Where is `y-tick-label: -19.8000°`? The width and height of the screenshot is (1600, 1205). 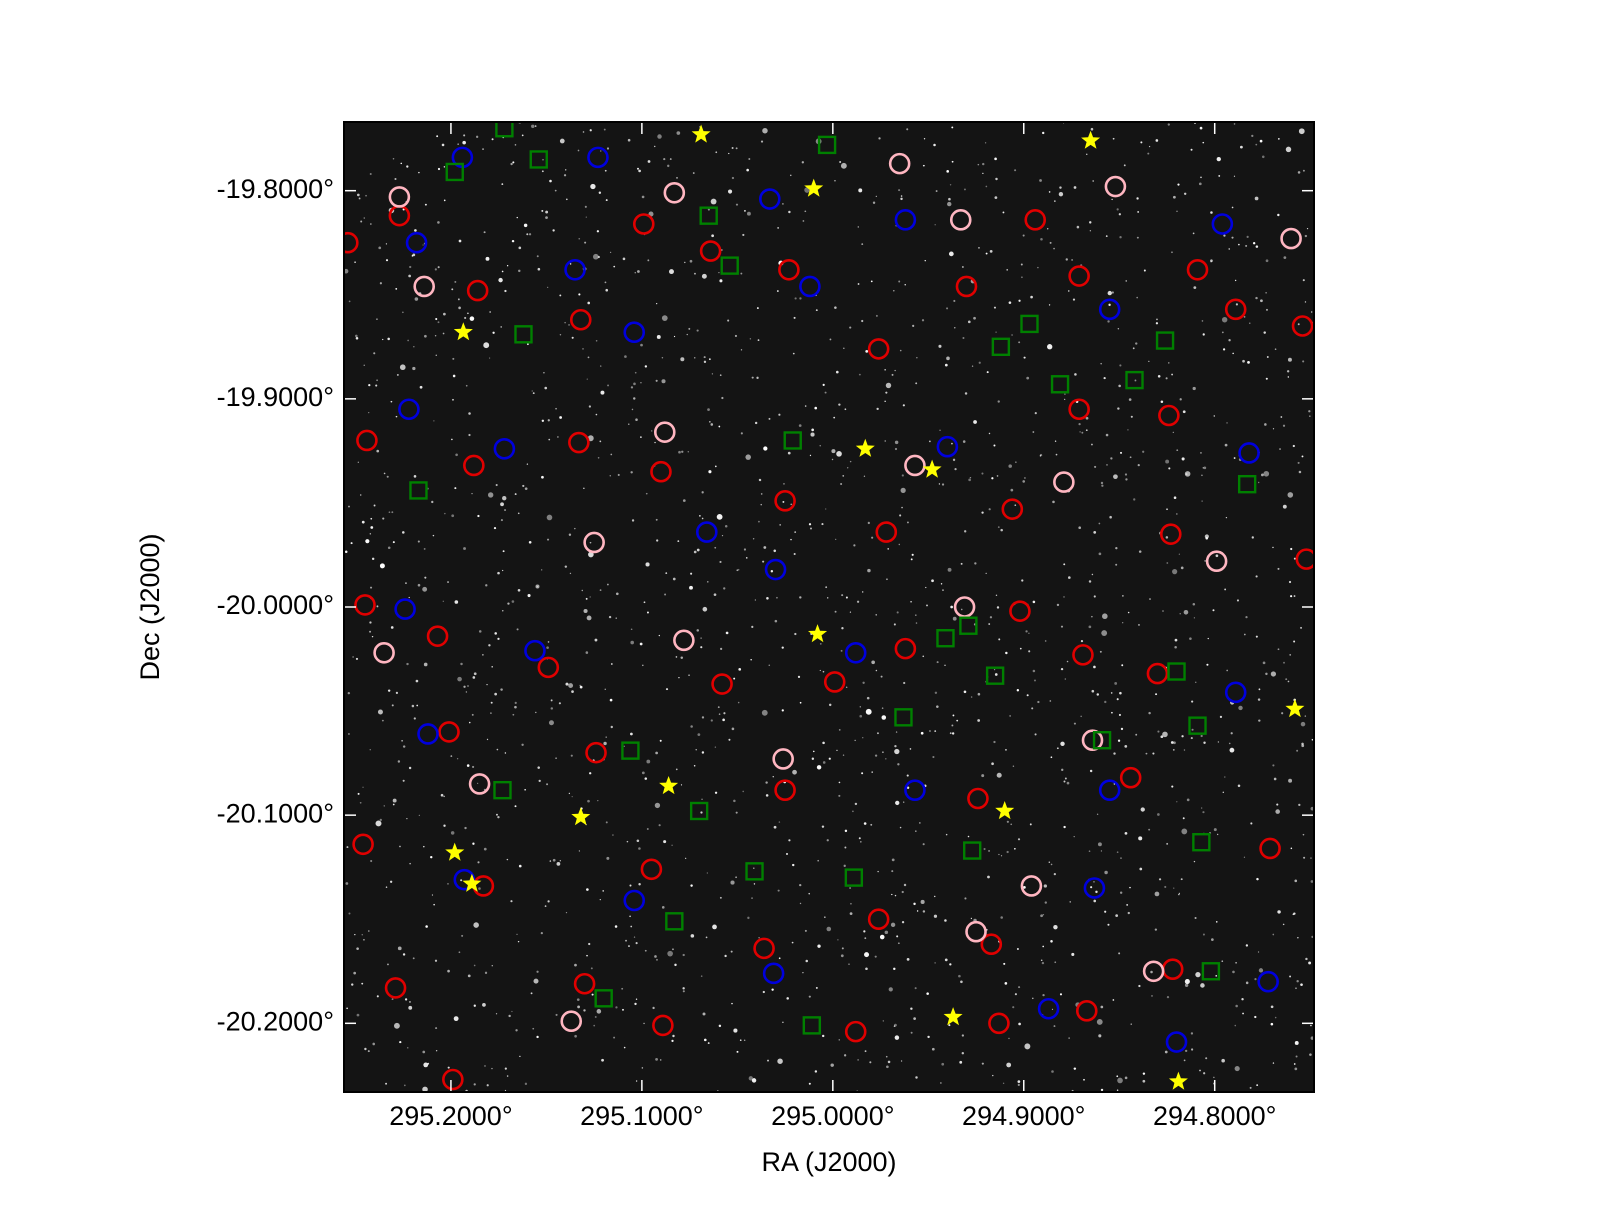 y-tick-label: -19.8000° is located at coordinates (275, 189).